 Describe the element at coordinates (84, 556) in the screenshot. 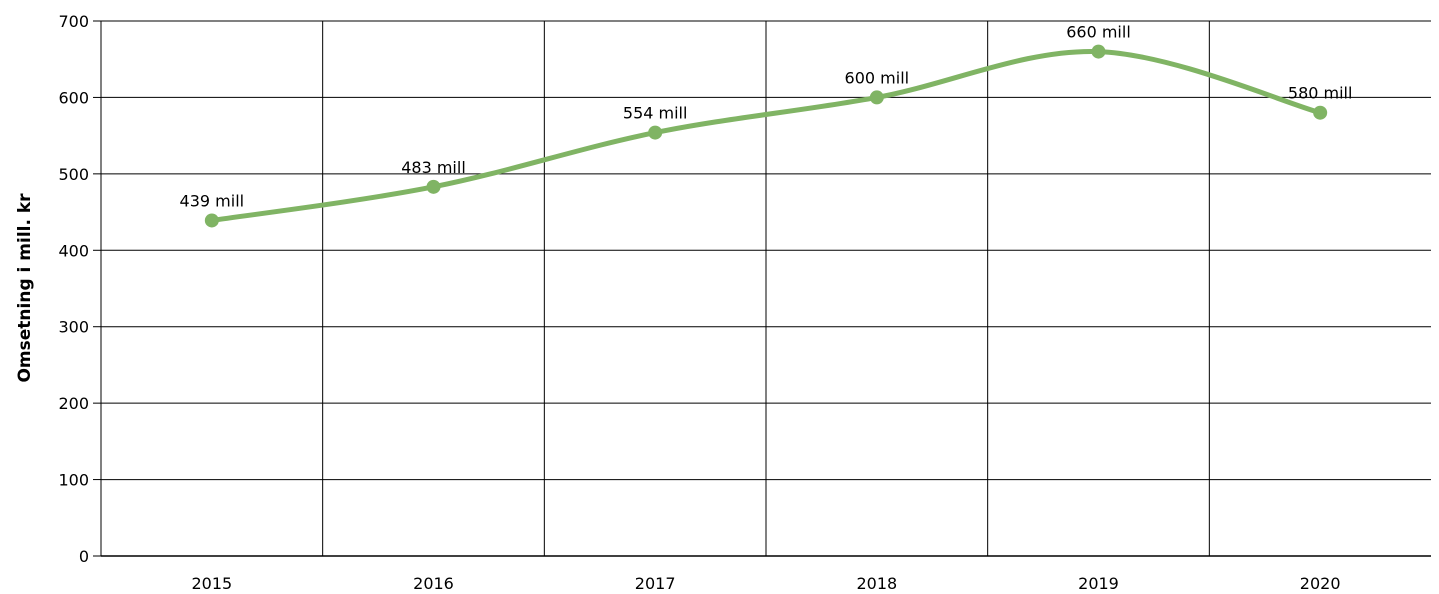

I see `y-tick-label: 0` at that location.